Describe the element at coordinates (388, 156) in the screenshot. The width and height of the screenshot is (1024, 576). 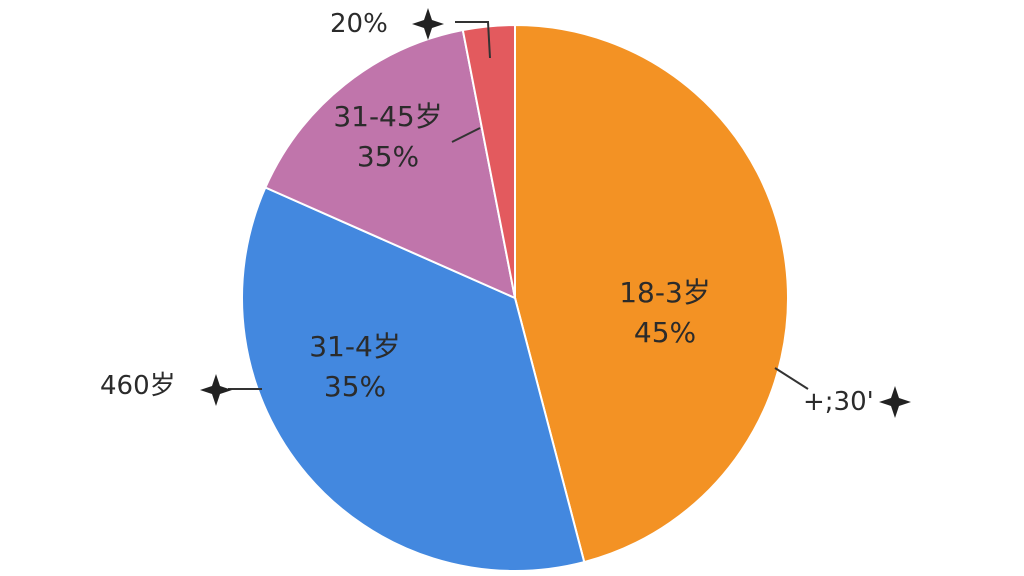
I see `slice-value-31-45: 35%` at that location.